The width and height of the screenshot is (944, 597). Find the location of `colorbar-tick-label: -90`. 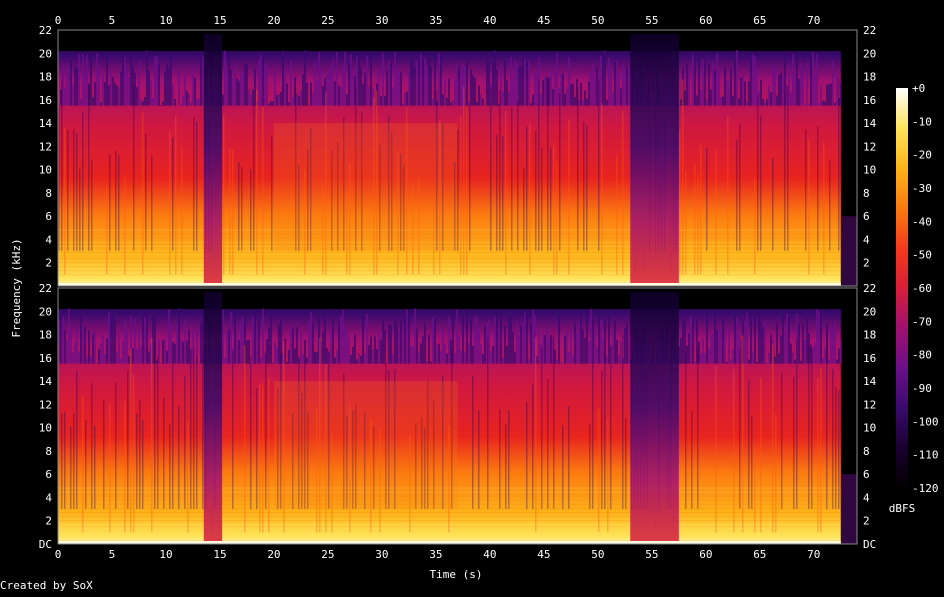

colorbar-tick-label: -90 is located at coordinates (922, 388).